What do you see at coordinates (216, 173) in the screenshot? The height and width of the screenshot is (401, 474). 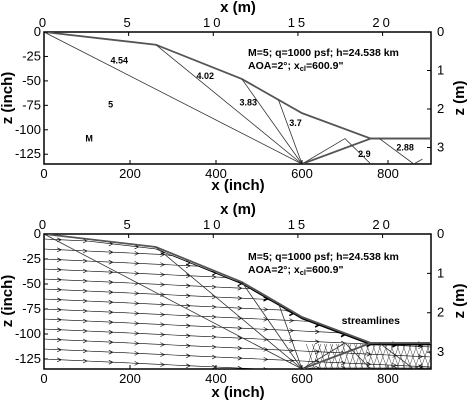 I see `x-tick-label: 400` at bounding box center [216, 173].